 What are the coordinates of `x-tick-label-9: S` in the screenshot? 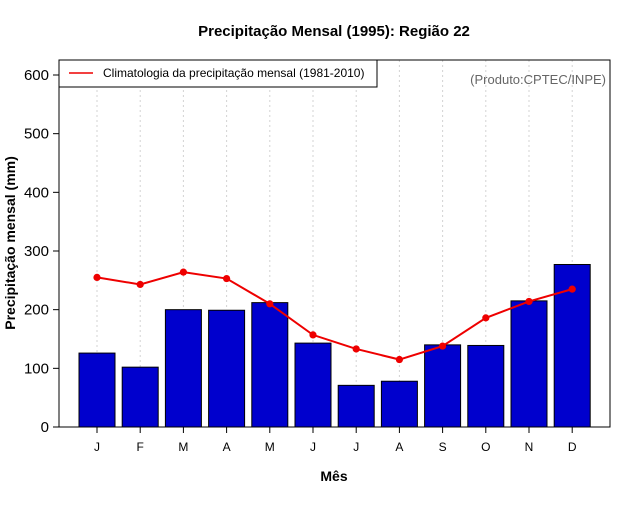 It's located at (443, 447).